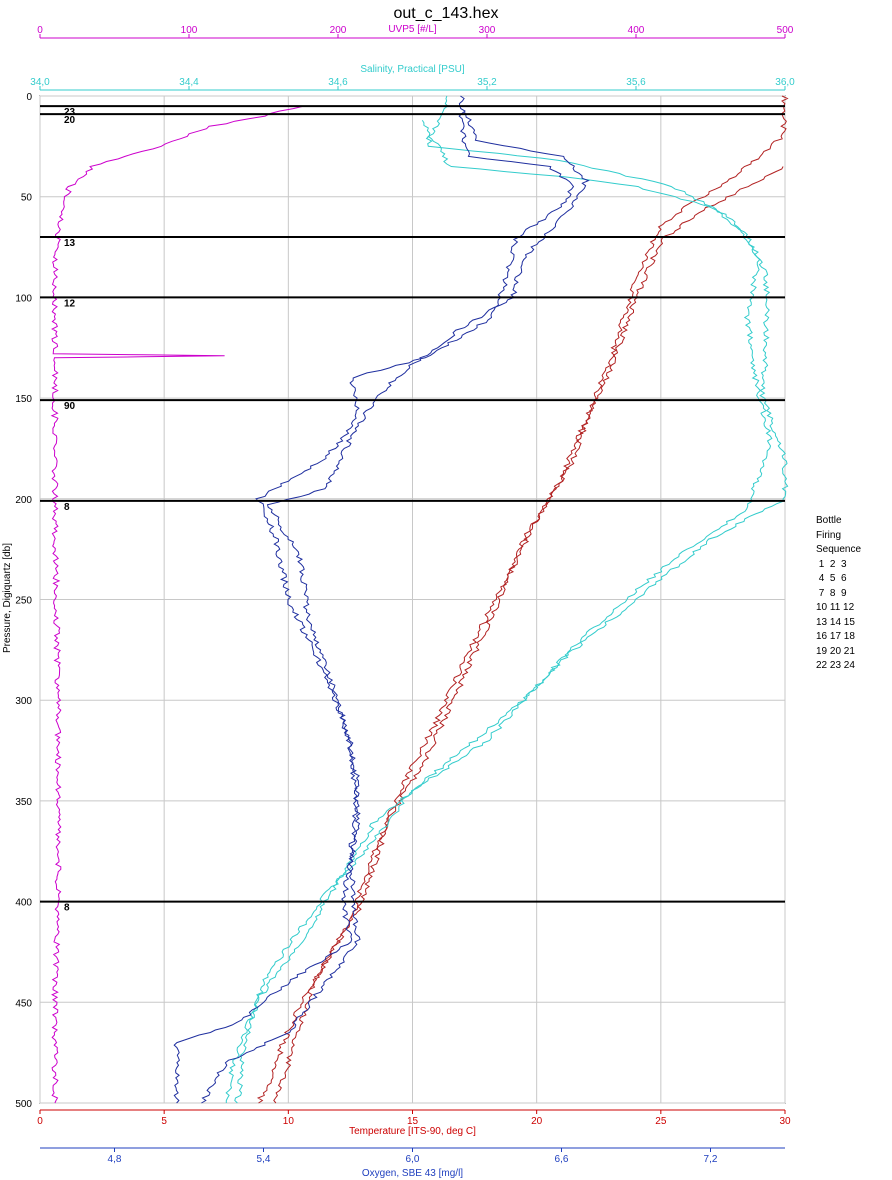  What do you see at coordinates (835, 636) in the screenshot?
I see `legend-row: 16 17 18` at bounding box center [835, 636].